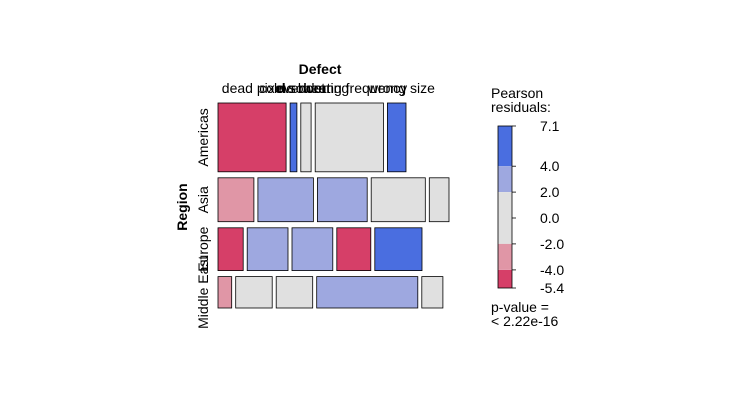  Describe the element at coordinates (550, 166) in the screenshot. I see `legend-tick-label: 4.0` at that location.